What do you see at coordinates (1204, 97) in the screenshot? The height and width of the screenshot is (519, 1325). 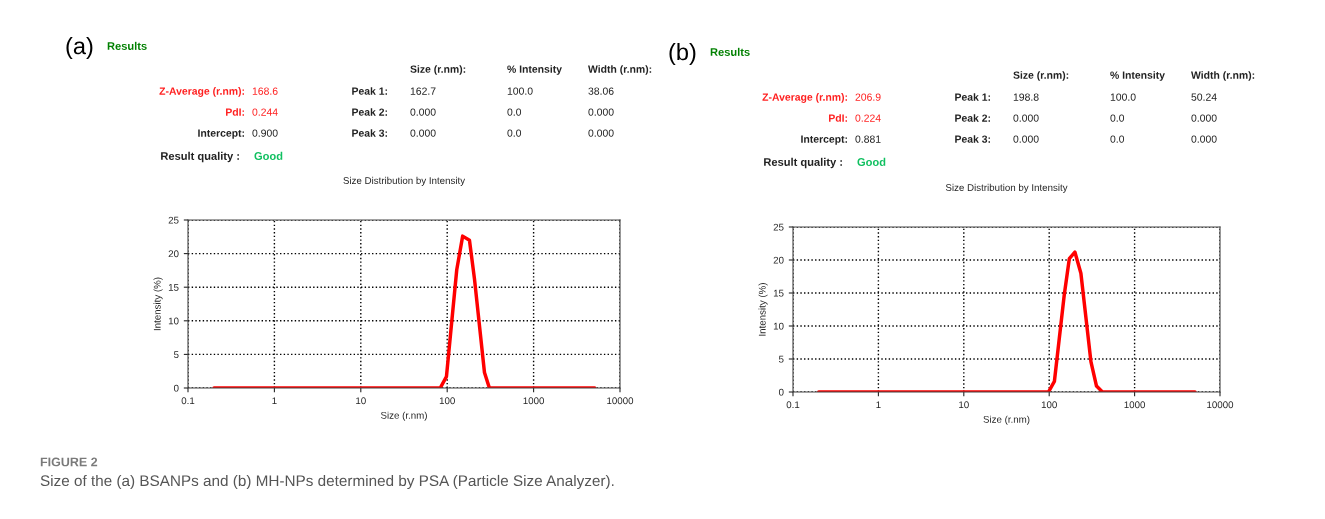 I see `text: 50.24` at bounding box center [1204, 97].